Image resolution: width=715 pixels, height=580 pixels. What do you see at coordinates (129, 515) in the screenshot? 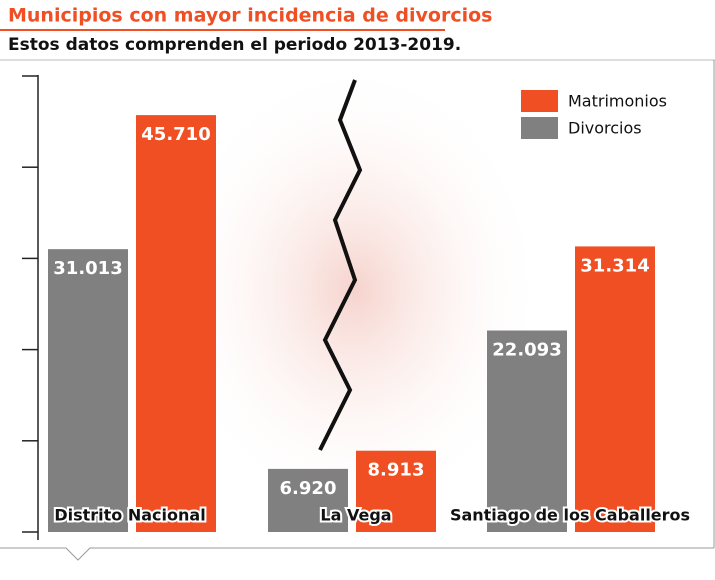
I see `x-tick-label: Distrito Nacional` at bounding box center [129, 515].